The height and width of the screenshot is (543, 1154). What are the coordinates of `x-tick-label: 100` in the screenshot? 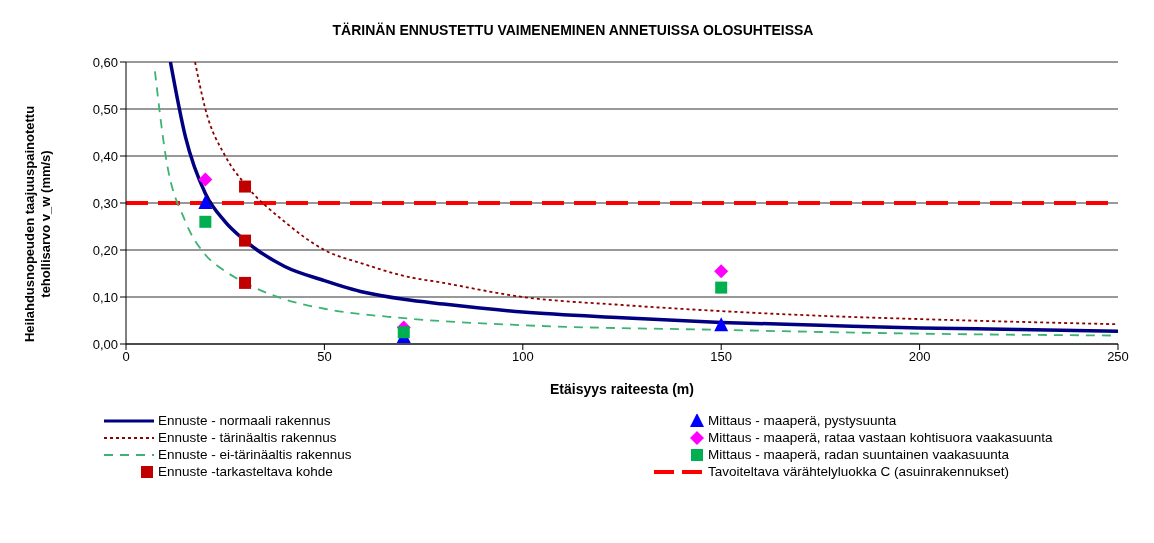 It's located at (522, 357).